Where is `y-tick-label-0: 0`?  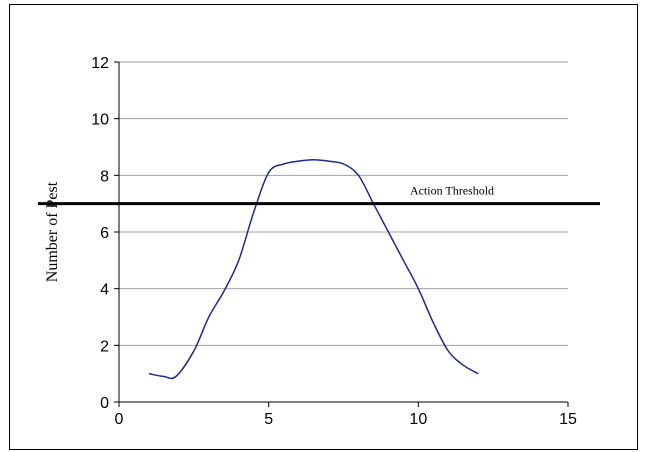
y-tick-label-0: 0 is located at coordinates (104, 403).